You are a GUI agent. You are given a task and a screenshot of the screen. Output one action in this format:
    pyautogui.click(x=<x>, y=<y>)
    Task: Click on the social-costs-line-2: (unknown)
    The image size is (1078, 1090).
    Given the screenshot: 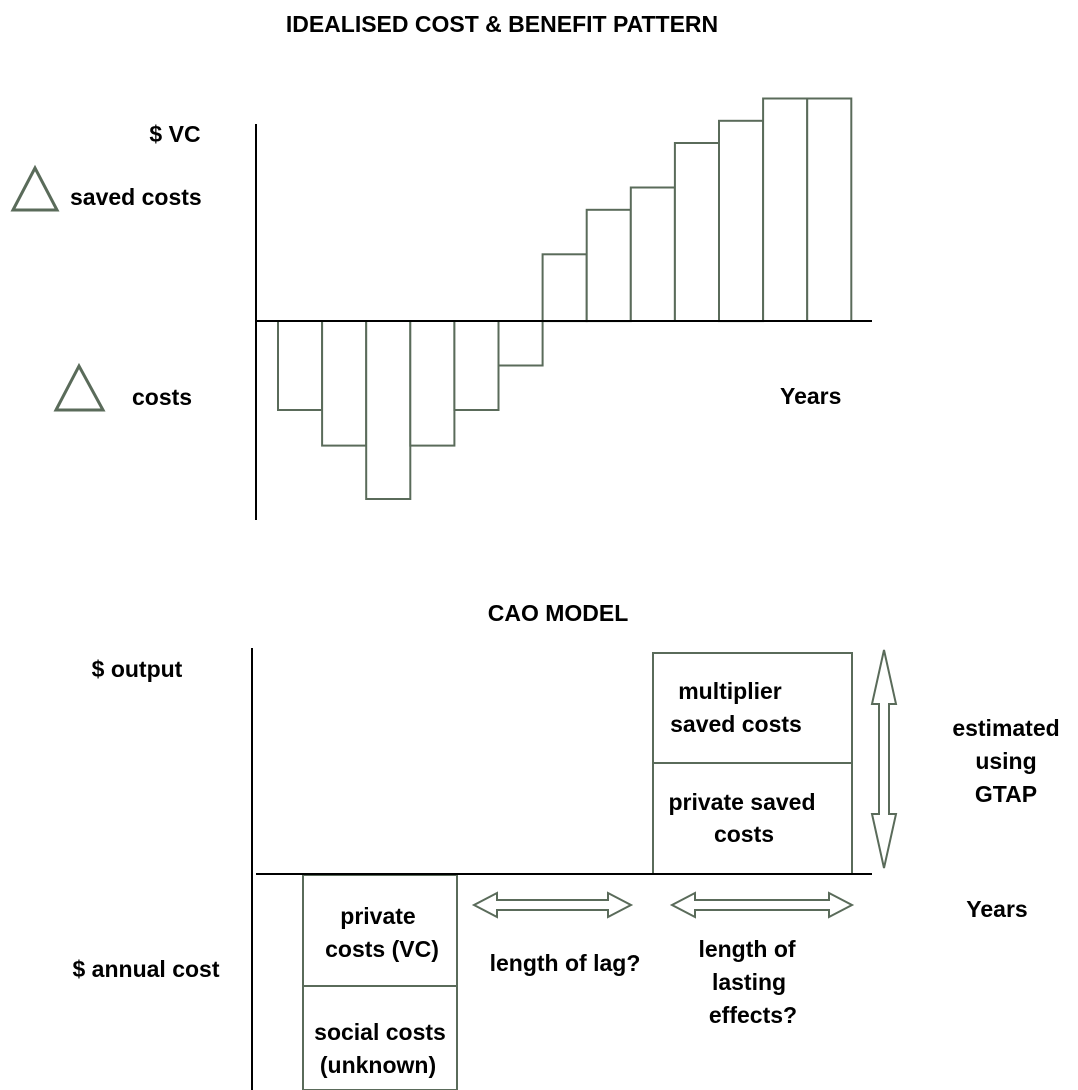 What is the action you would take?
    pyautogui.click(x=378, y=1065)
    